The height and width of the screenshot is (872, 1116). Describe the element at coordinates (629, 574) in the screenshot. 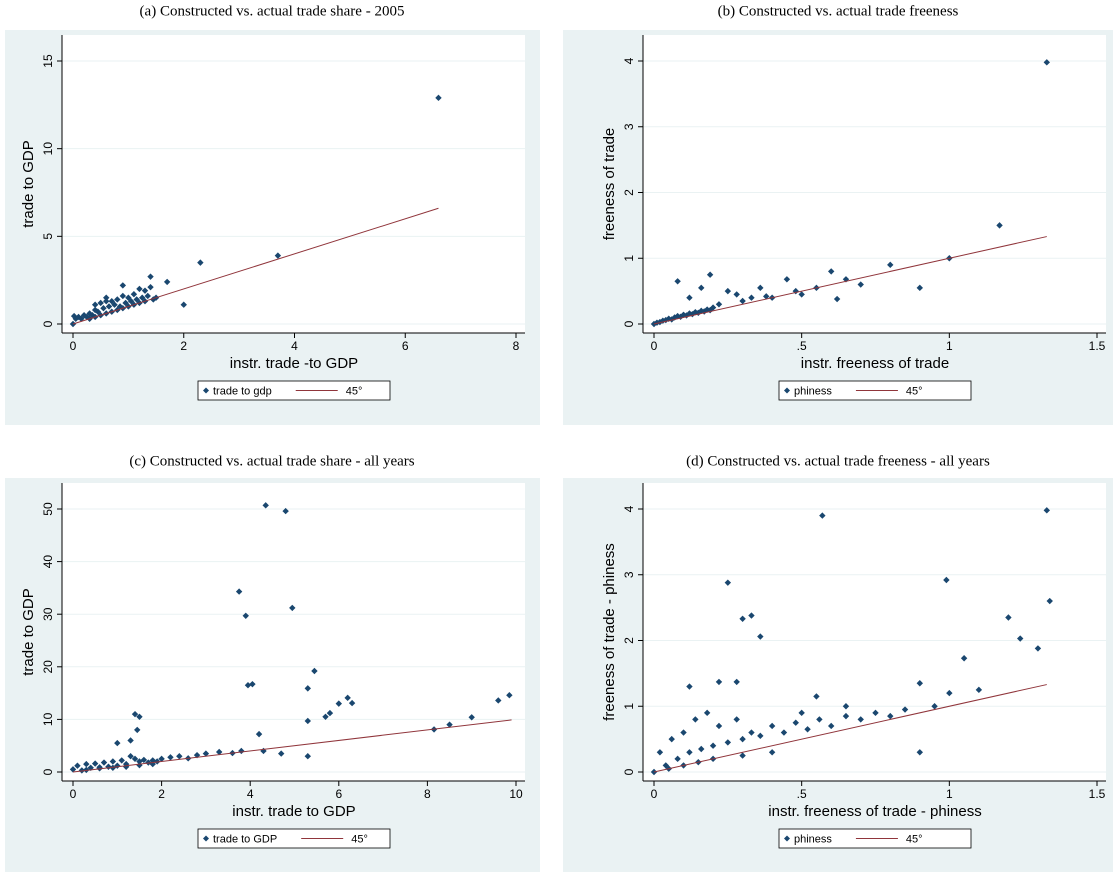

I see `y-tick-label: 3` at that location.